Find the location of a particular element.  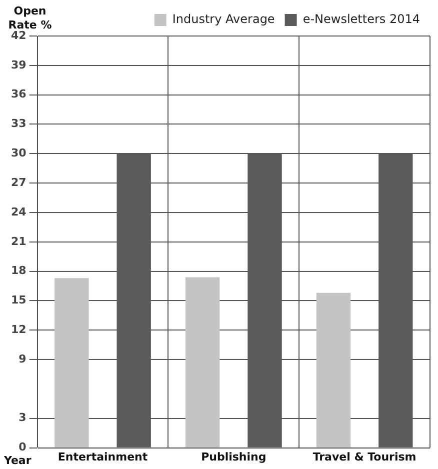

y-tick-label: 27 is located at coordinates (18, 182).